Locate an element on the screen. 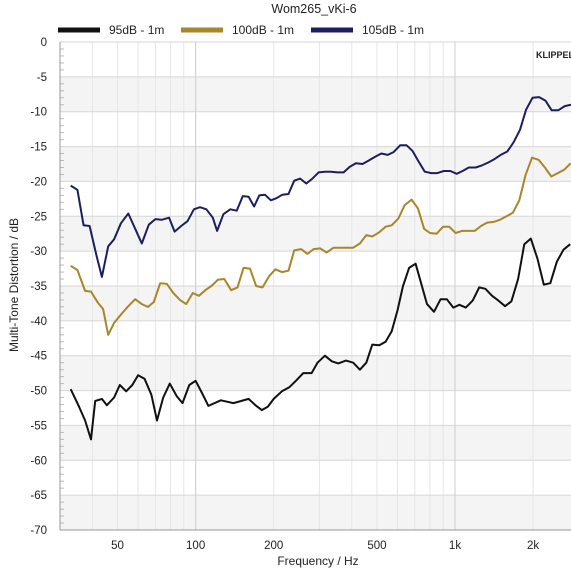  y-tick-label: -25 is located at coordinates (38, 217).